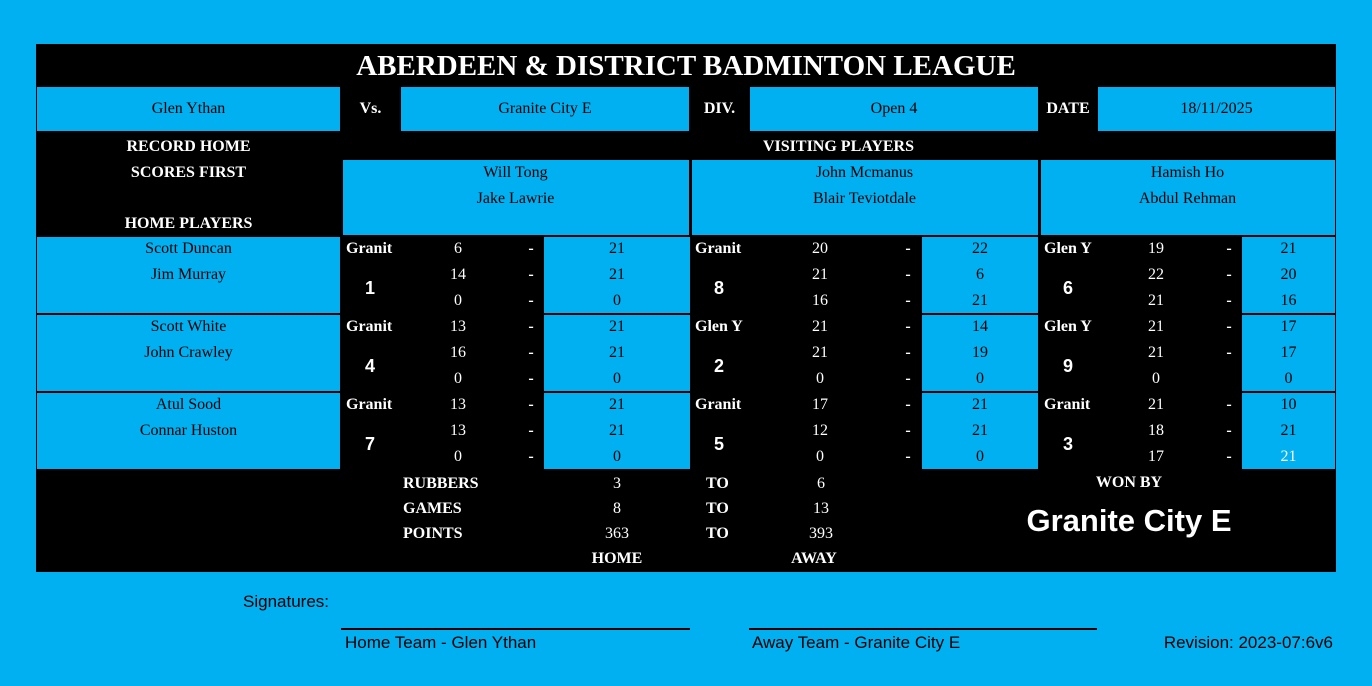 The height and width of the screenshot is (686, 1372). What do you see at coordinates (980, 248) in the screenshot?
I see `away-game-score: 22` at bounding box center [980, 248].